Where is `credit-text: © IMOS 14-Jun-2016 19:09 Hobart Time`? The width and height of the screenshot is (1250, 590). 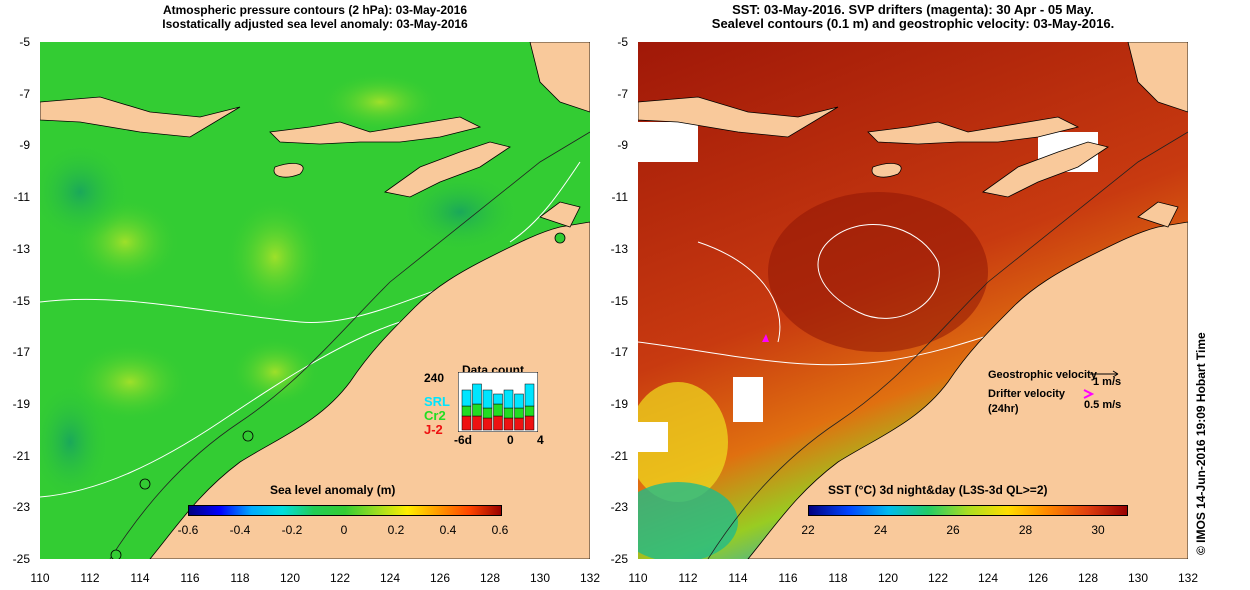
credit-text: © IMOS 14-Jun-2016 19:09 Hobart Time is located at coordinates (1201, 443).